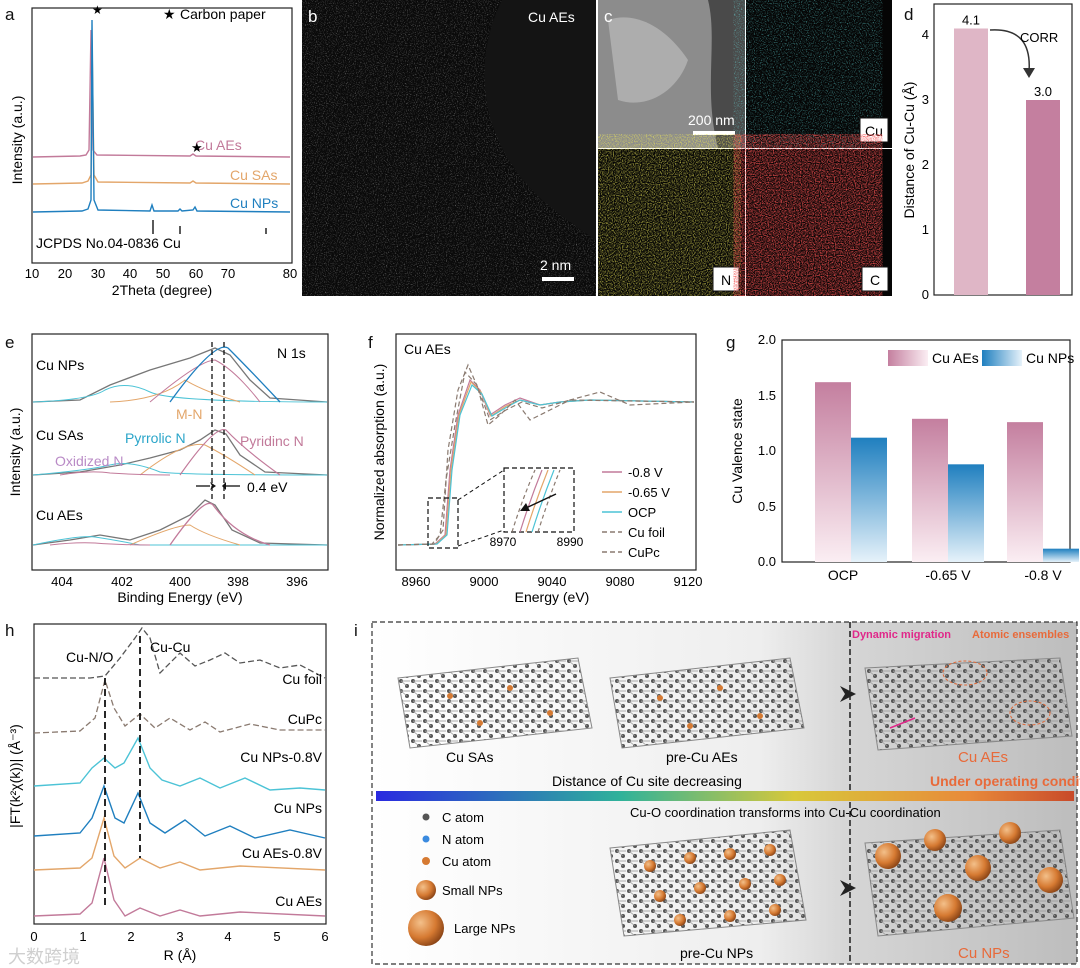 The image size is (1080, 968). Describe the element at coordinates (463, 817) in the screenshot. I see `i-legend-c: C atom` at that location.